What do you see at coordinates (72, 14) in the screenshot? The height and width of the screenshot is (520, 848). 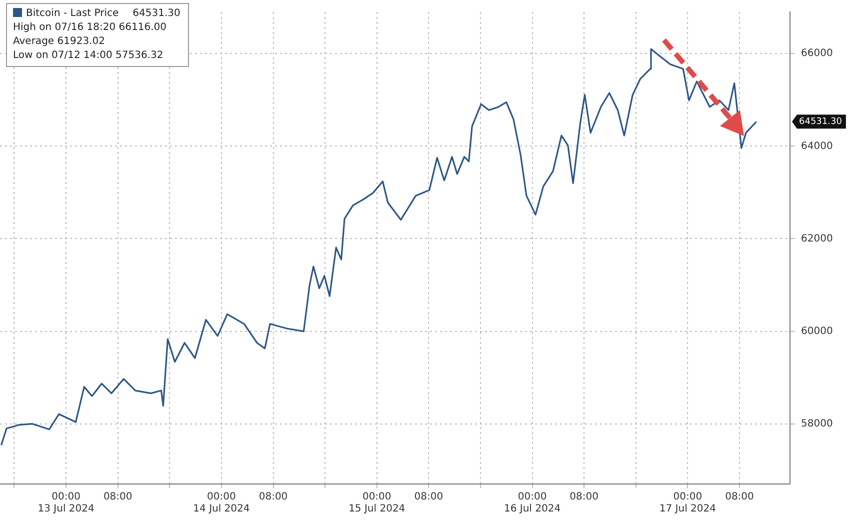 I see `legend-label: Bitcoin - Last Price` at bounding box center [72, 14].